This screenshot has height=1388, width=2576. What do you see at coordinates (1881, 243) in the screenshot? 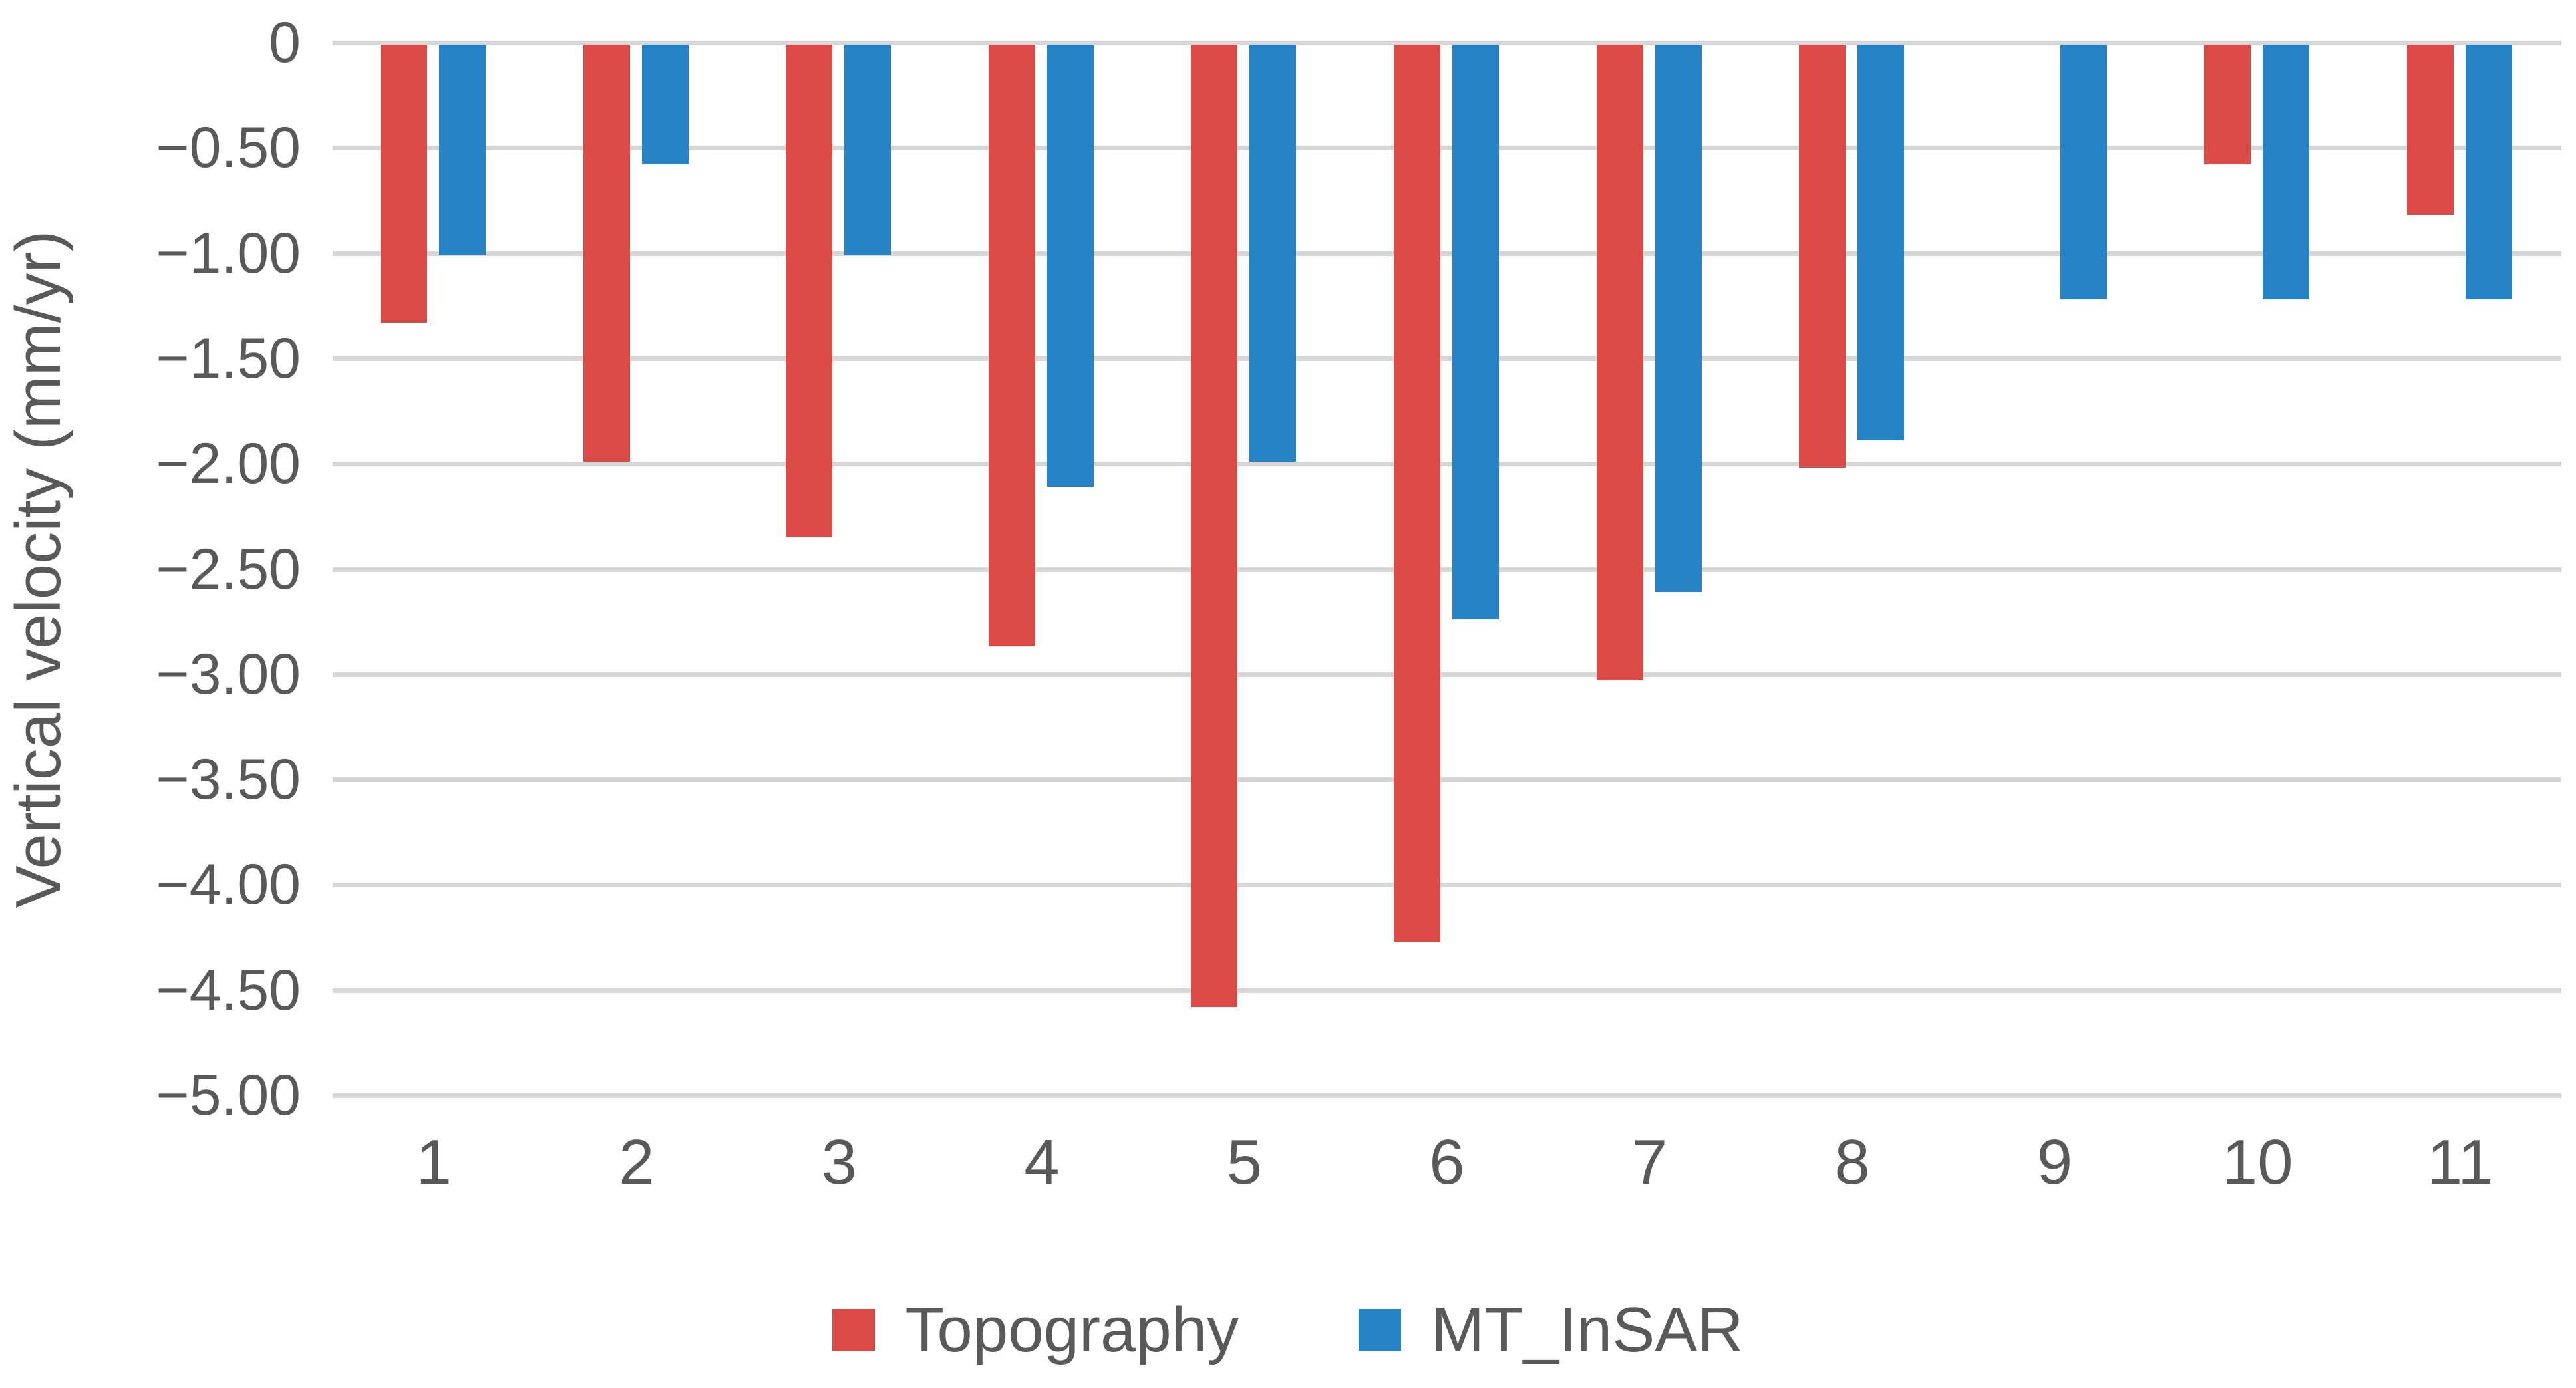
I see `bar-mt_insar-cat8` at bounding box center [1881, 243].